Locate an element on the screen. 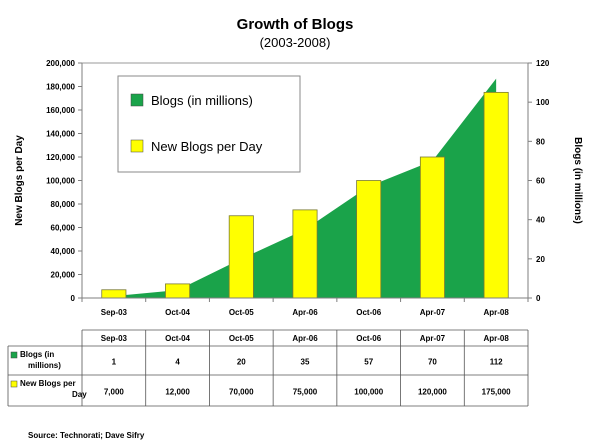 Image resolution: width=589 pixels, height=443 pixels. x-tick-label: Oct-05 is located at coordinates (241, 312).